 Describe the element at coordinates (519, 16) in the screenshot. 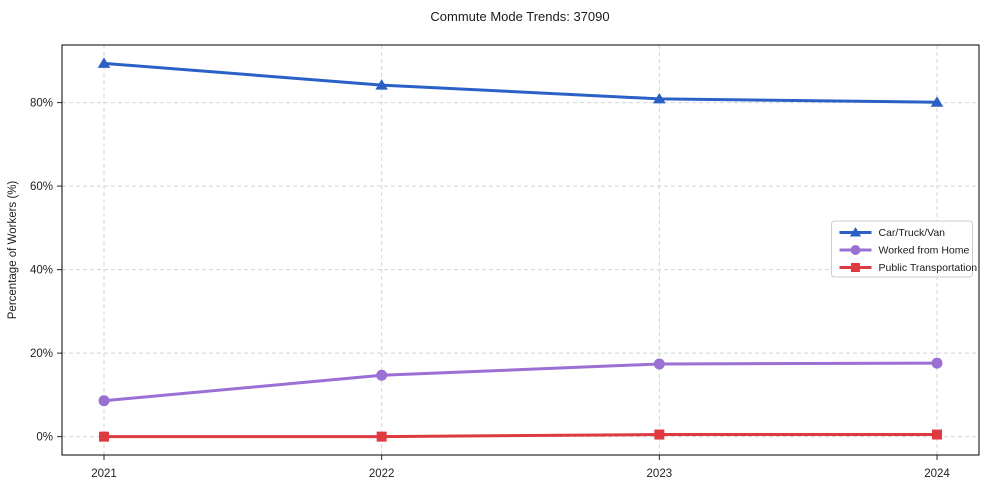

I see `chart-title: Commute Mode Trends: 37090` at that location.